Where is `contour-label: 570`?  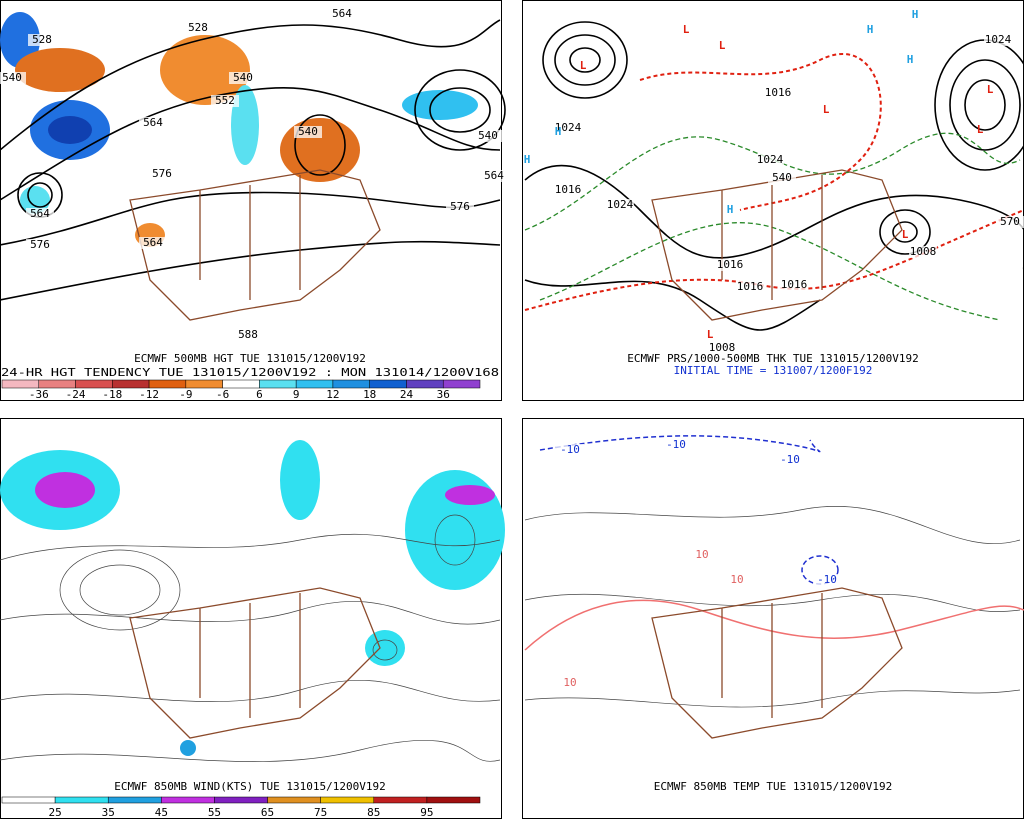
contour-label: 570 is located at coordinates (1010, 221).